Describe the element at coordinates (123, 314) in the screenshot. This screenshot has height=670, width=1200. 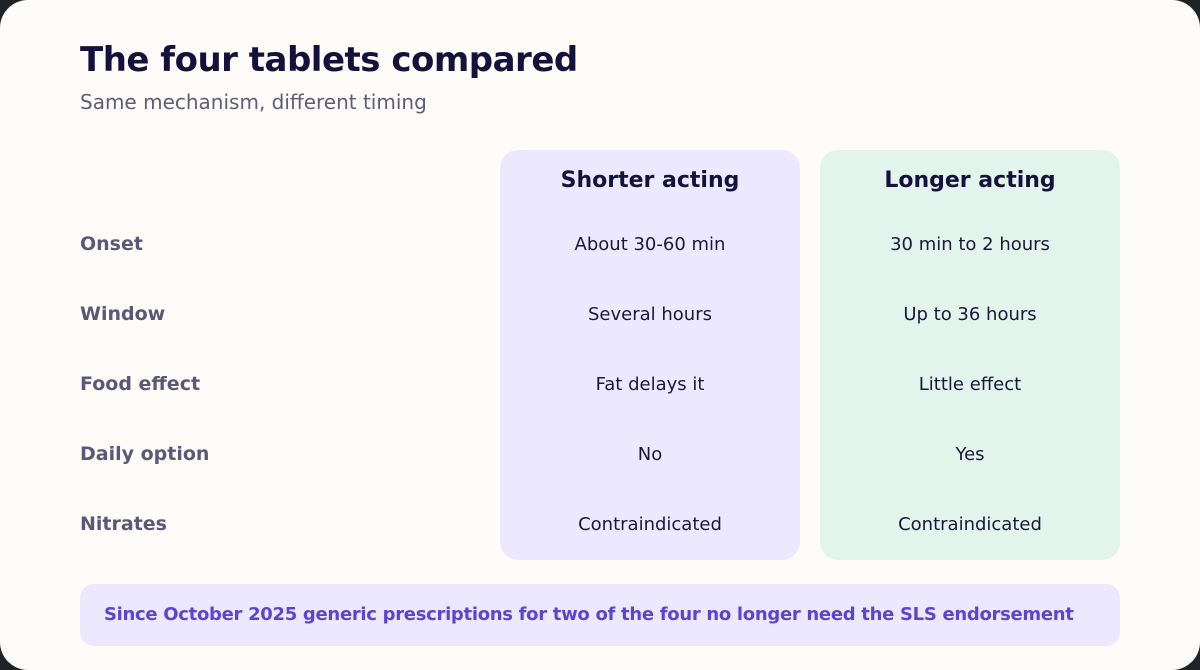
I see `row-label-window: Window` at that location.